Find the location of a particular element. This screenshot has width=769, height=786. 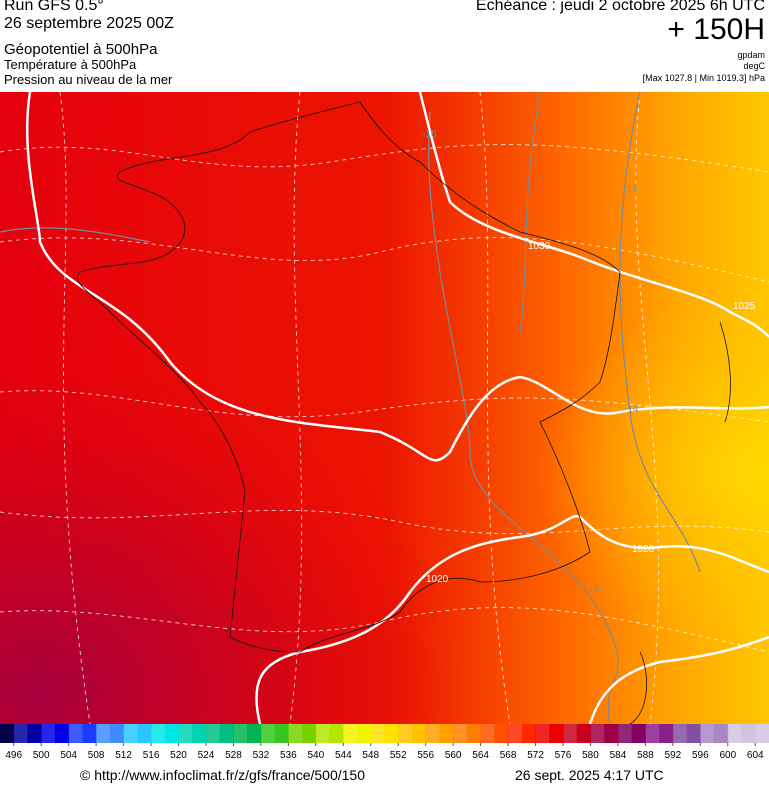

colorbar-label: 564 is located at coordinates (480, 755).